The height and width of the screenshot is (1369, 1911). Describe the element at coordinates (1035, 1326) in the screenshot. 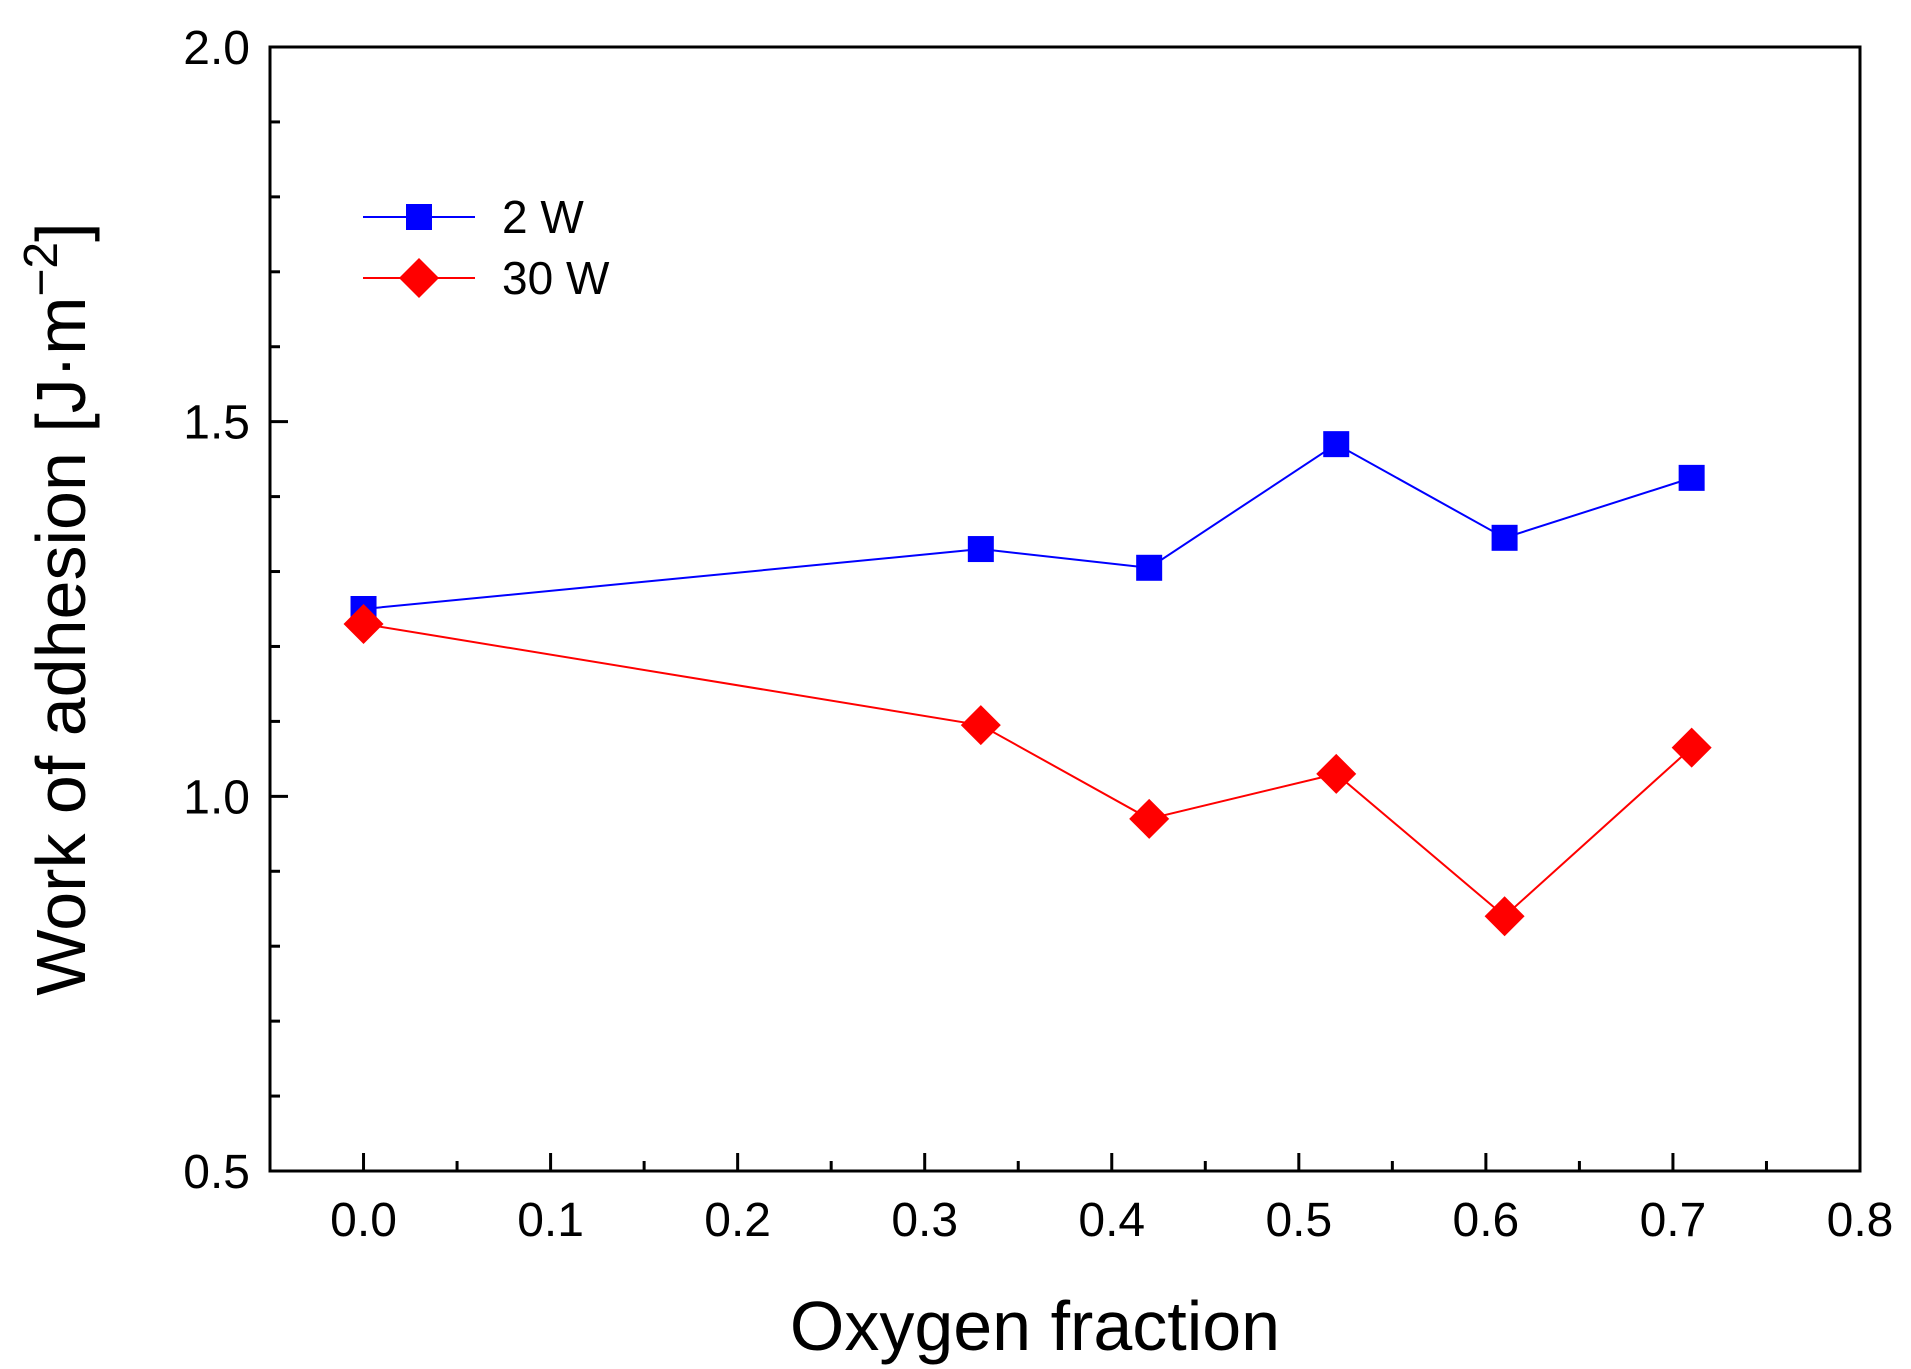

I see `x-axis-title: Oxygen fraction` at that location.